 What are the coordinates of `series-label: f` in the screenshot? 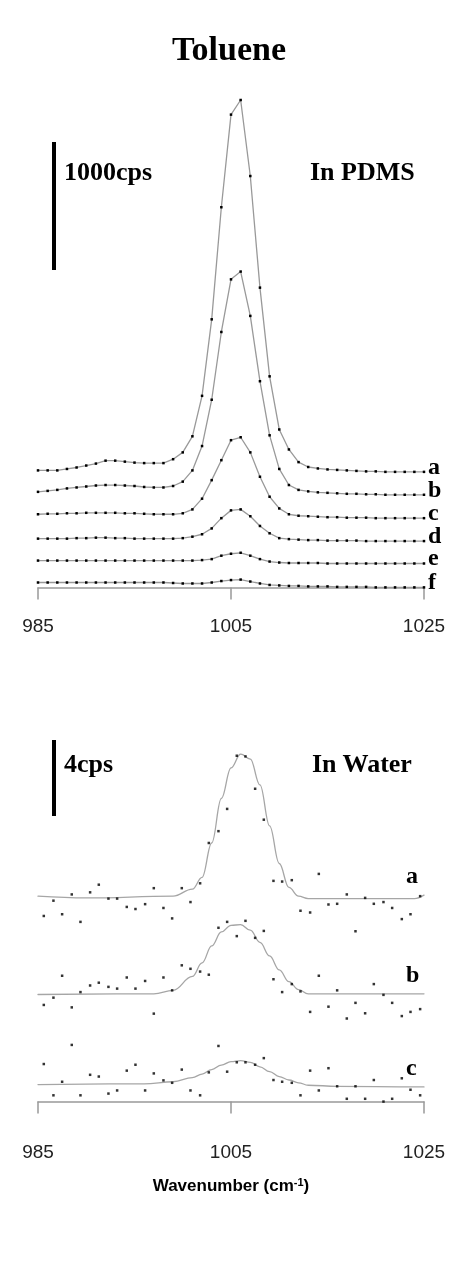 It's located at (432, 581).